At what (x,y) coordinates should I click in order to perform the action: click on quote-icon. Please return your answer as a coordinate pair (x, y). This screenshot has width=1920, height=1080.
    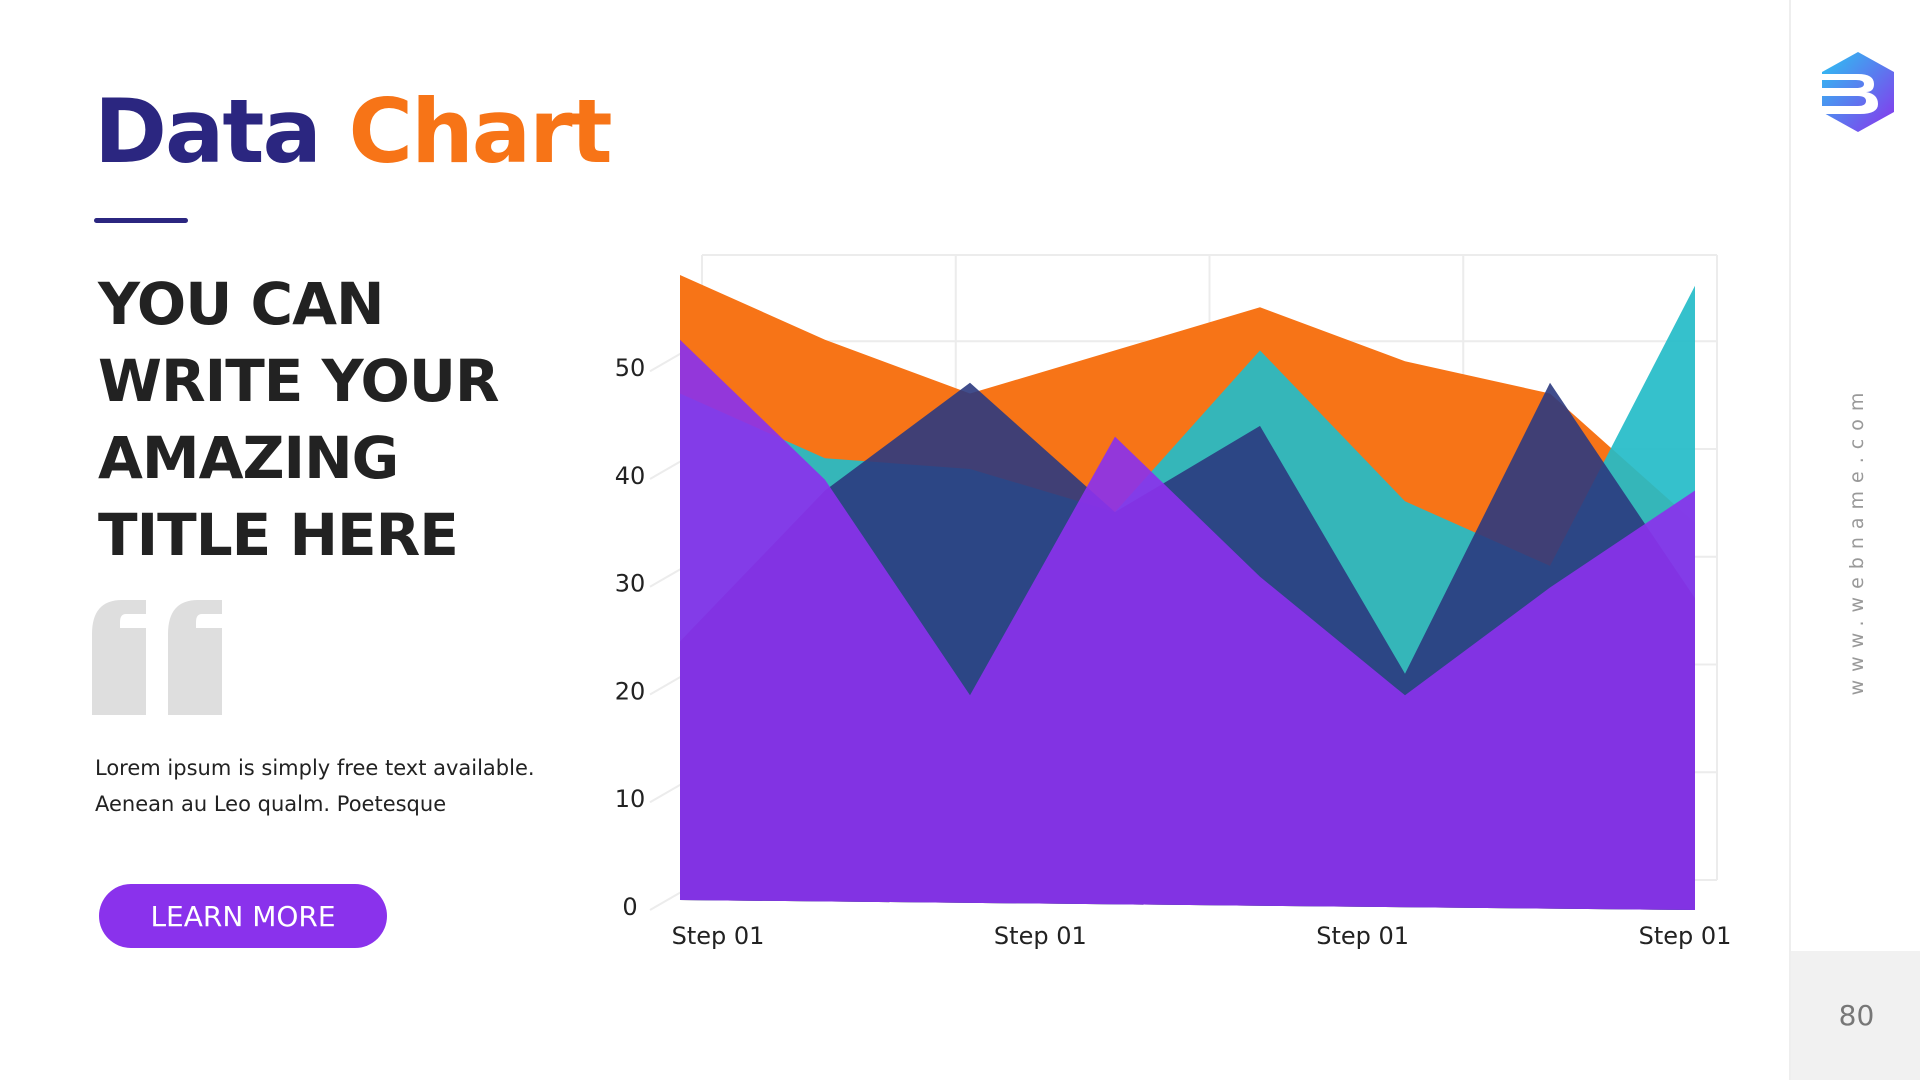
    Looking at the image, I should click on (157, 657).